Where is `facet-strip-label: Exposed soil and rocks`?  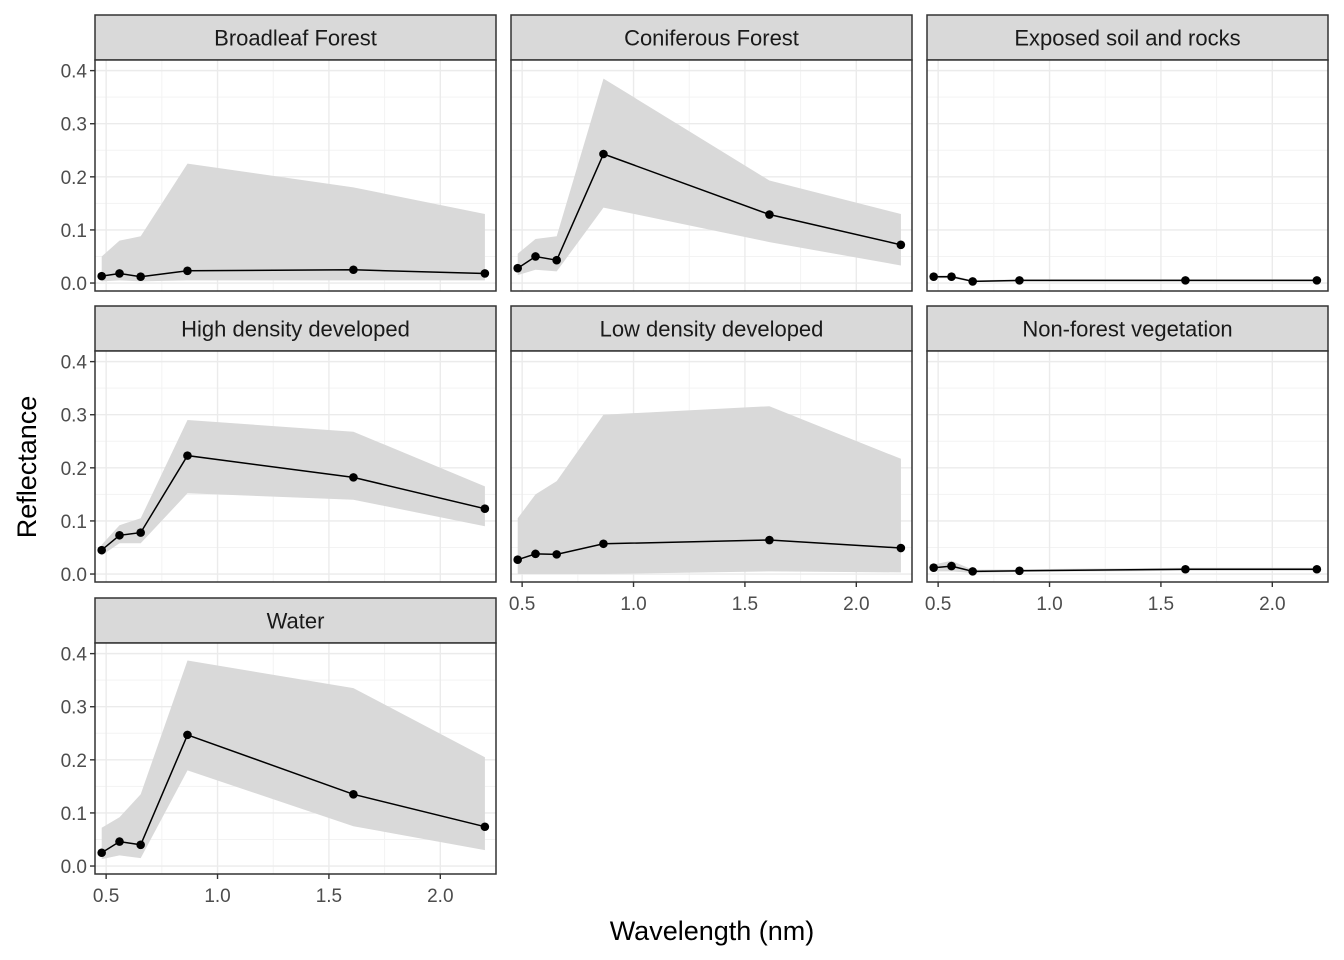
facet-strip-label: Exposed soil and rocks is located at coordinates (1127, 38).